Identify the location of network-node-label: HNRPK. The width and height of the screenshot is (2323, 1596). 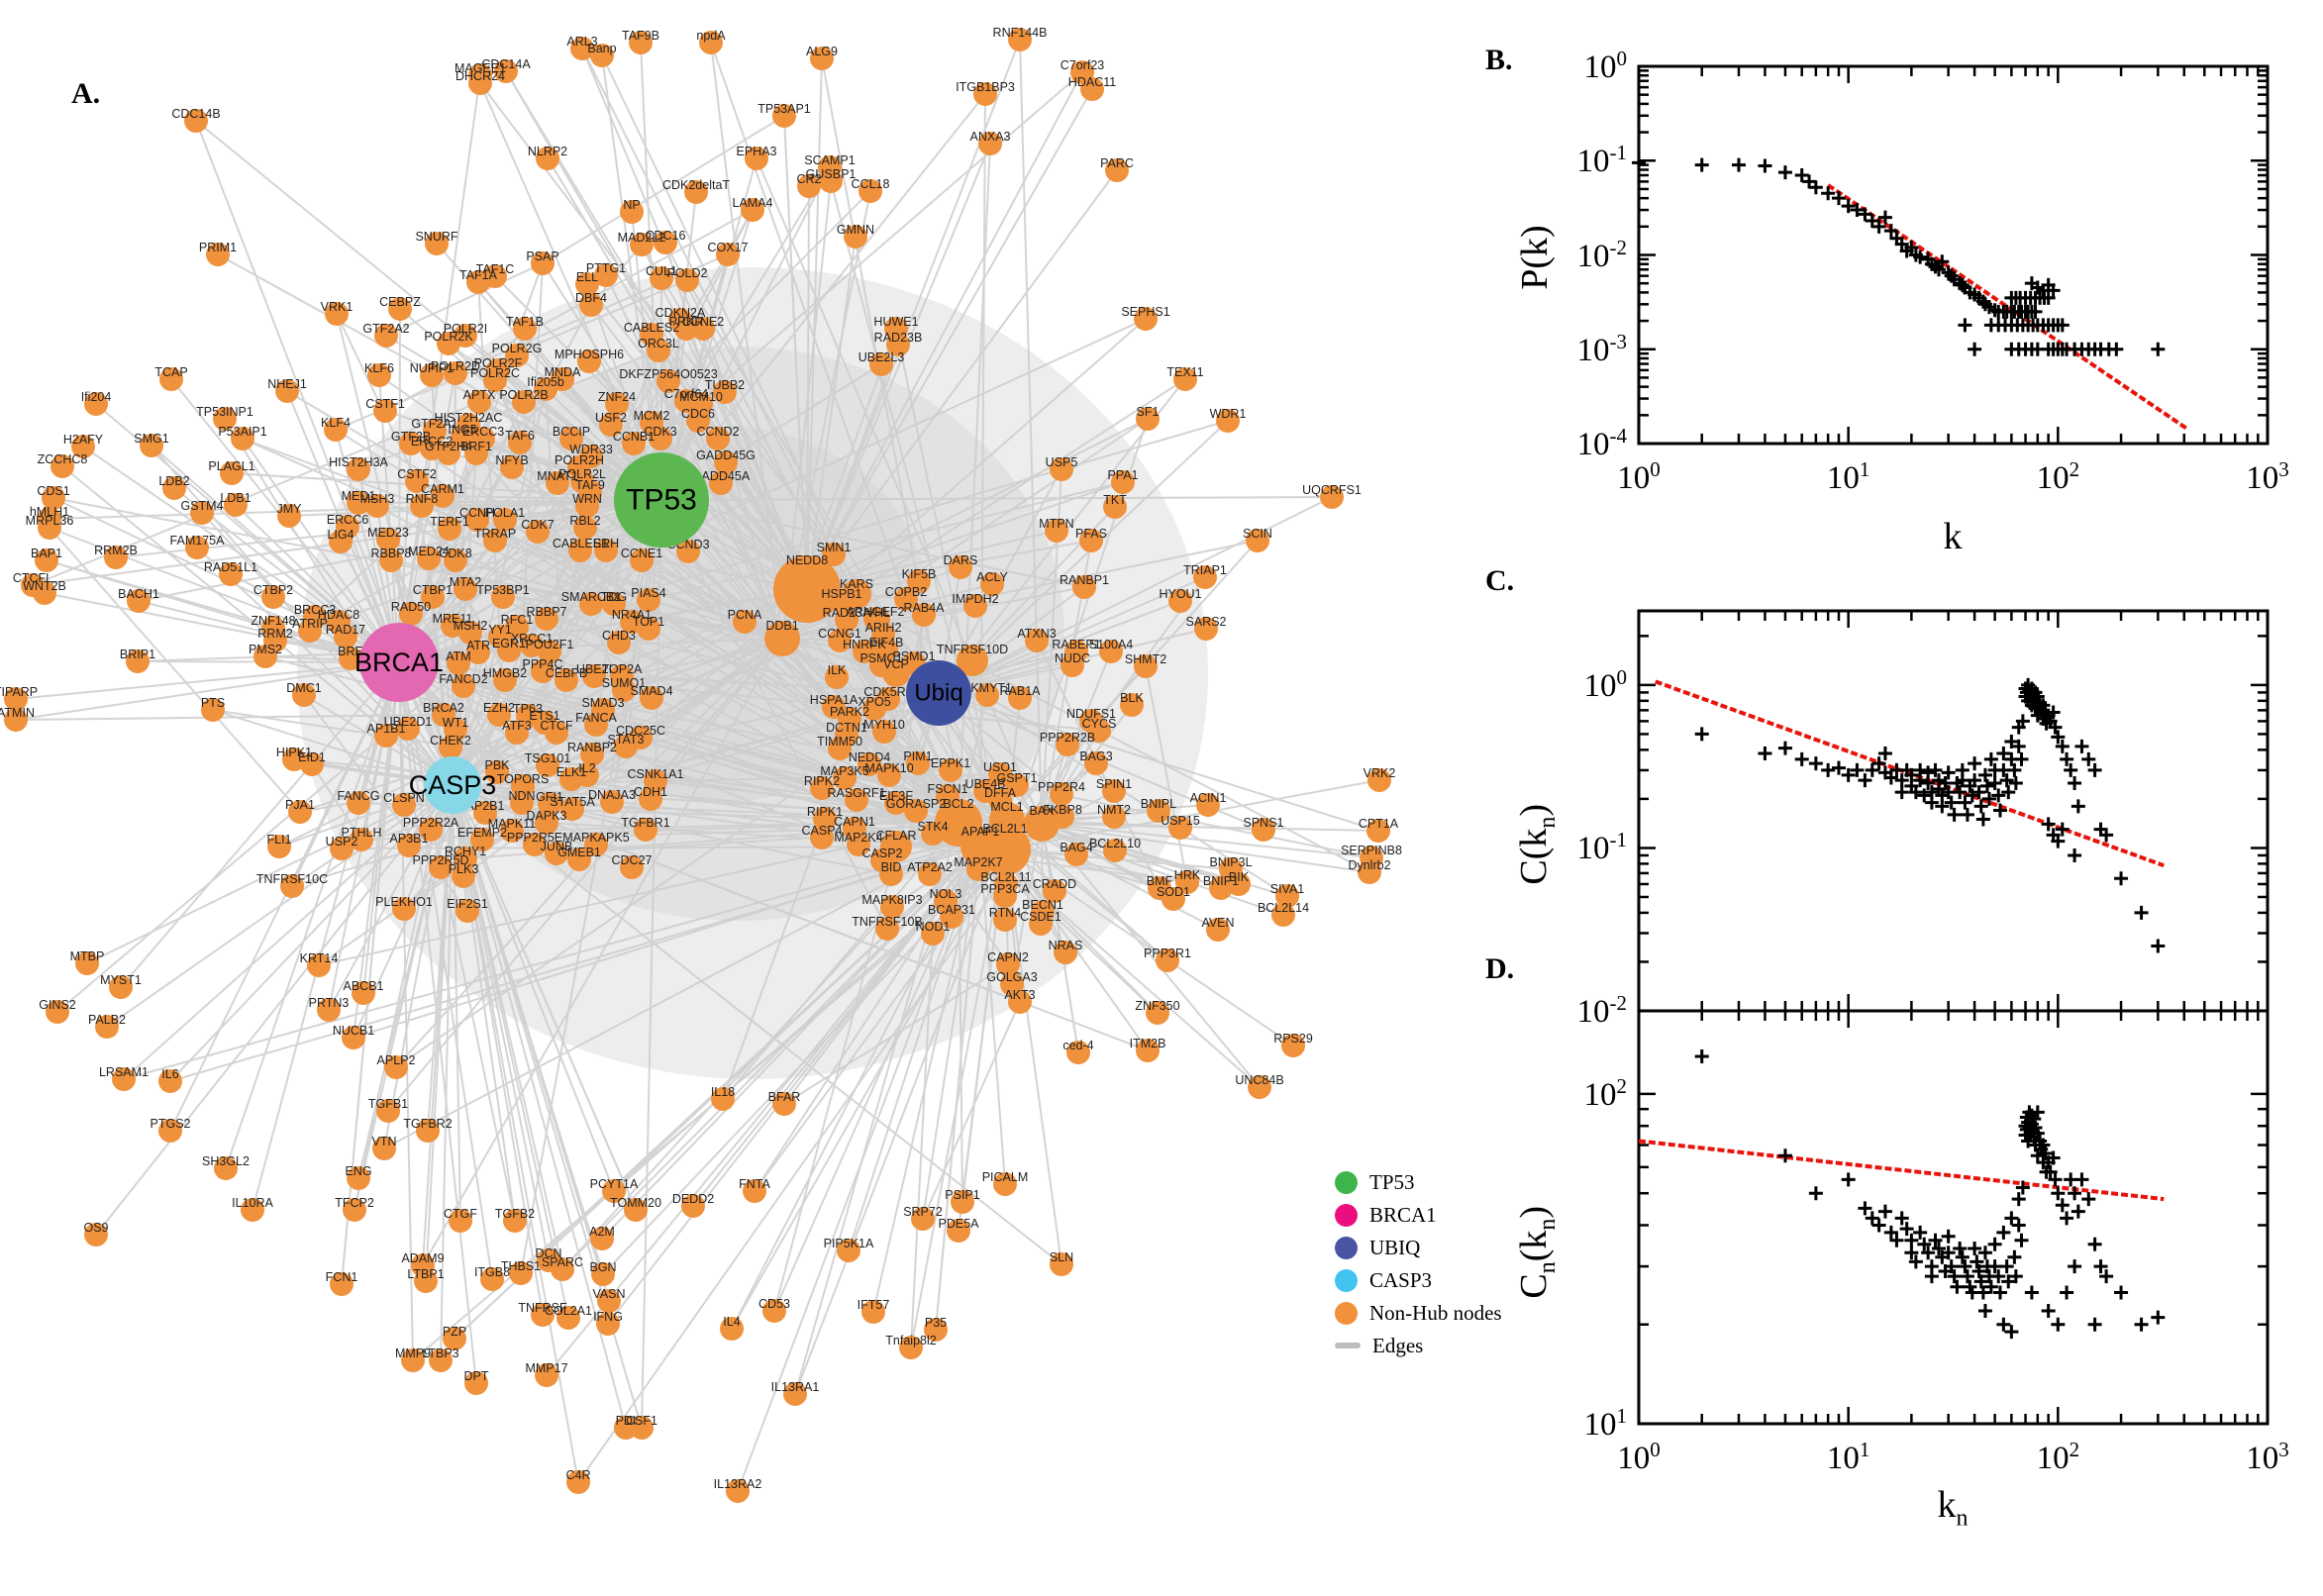
(864, 644).